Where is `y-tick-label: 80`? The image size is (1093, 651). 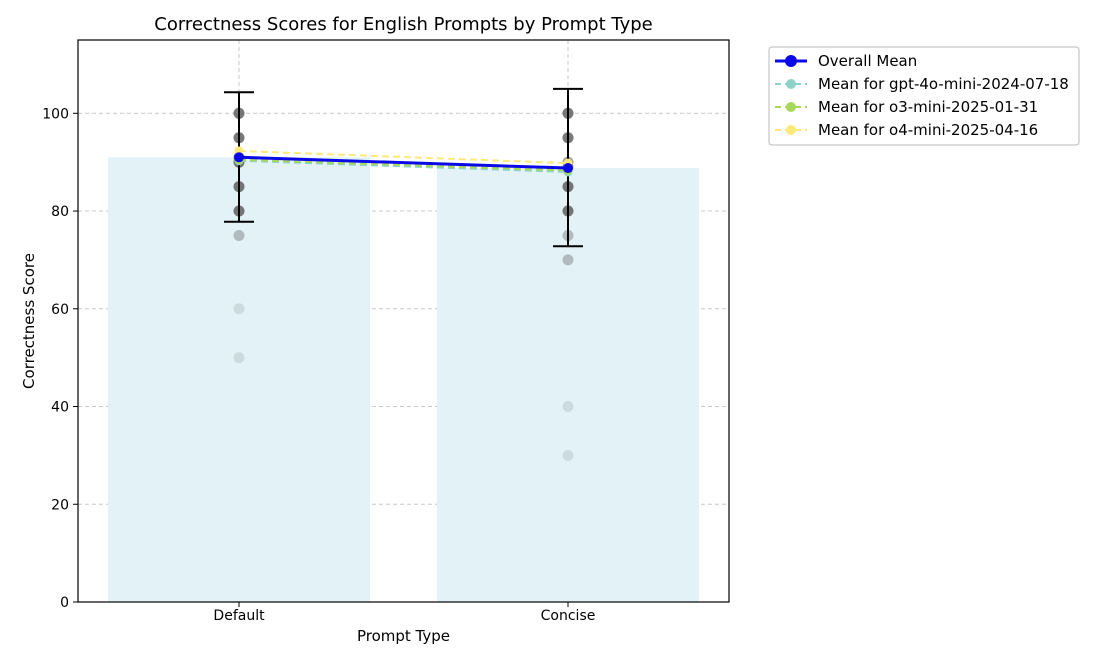
y-tick-label: 80 is located at coordinates (60, 212).